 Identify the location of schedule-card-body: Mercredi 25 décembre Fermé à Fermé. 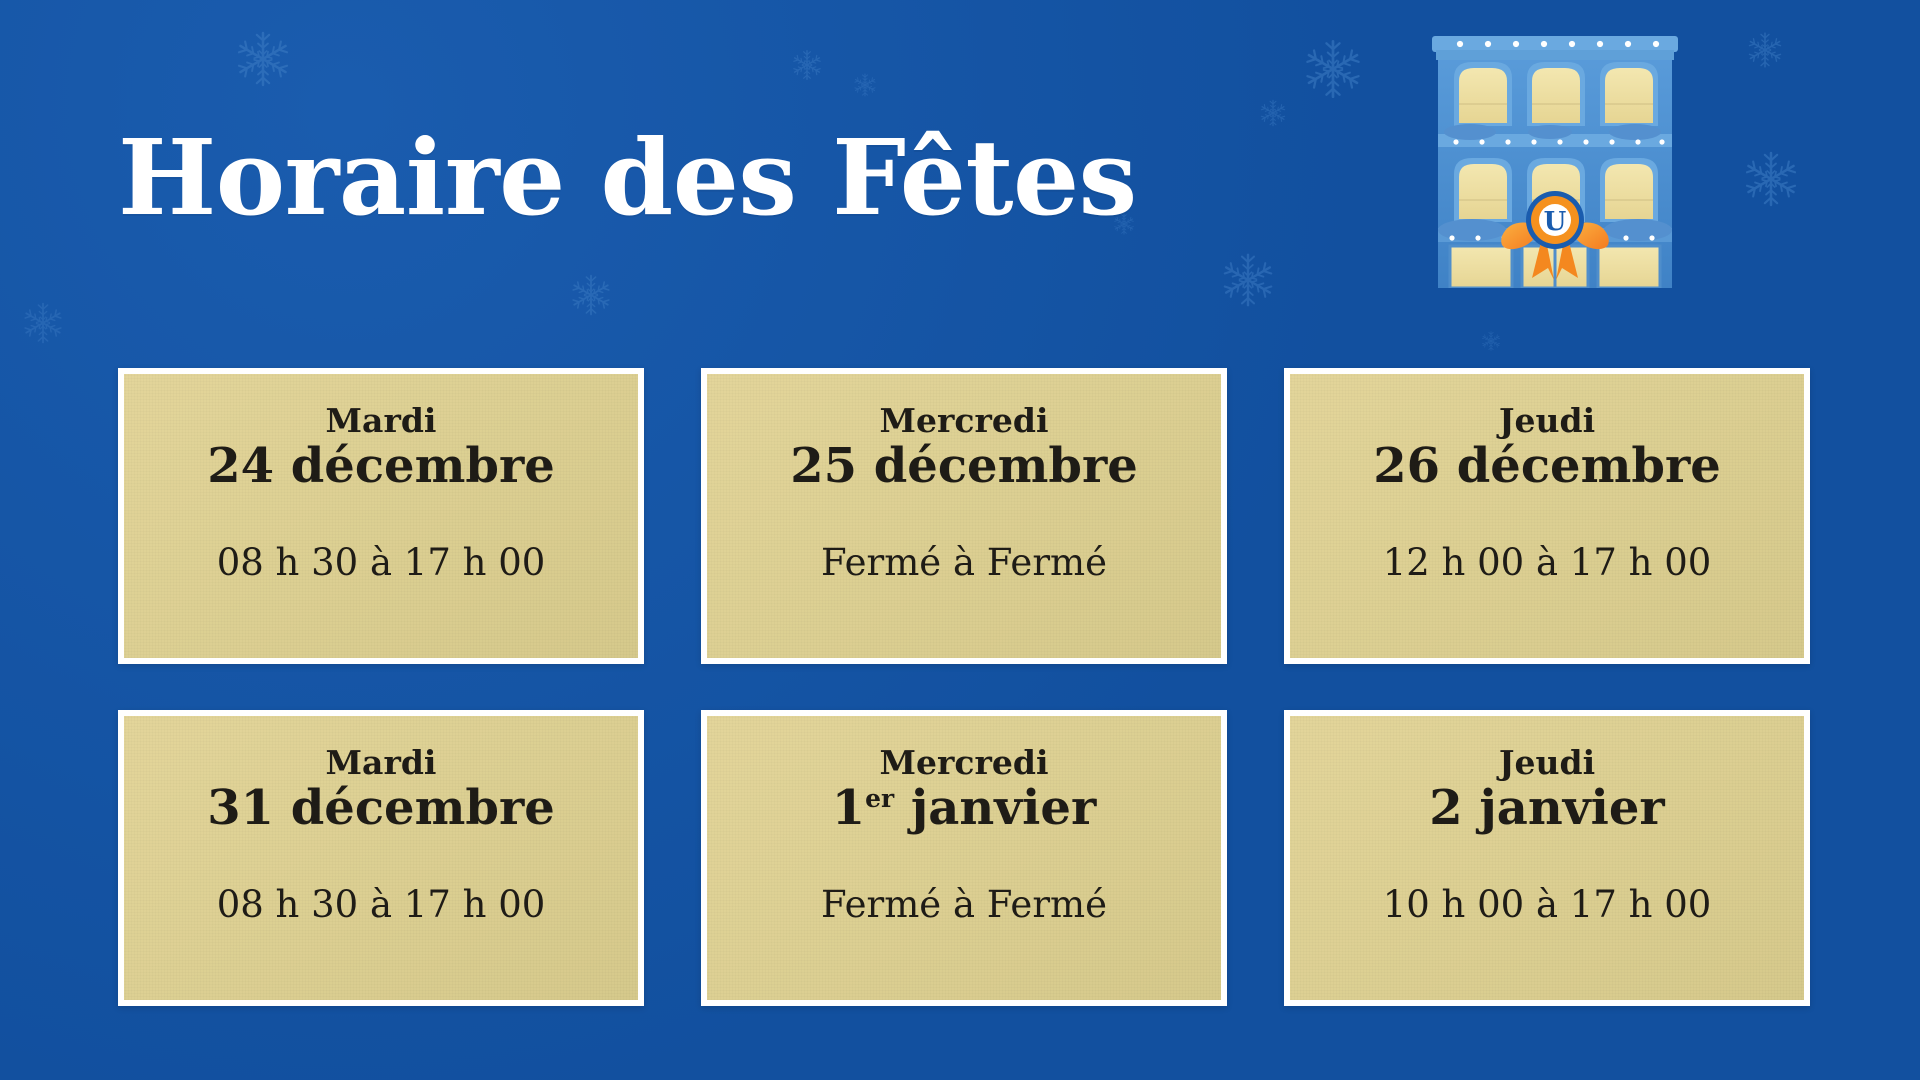
(964, 516).